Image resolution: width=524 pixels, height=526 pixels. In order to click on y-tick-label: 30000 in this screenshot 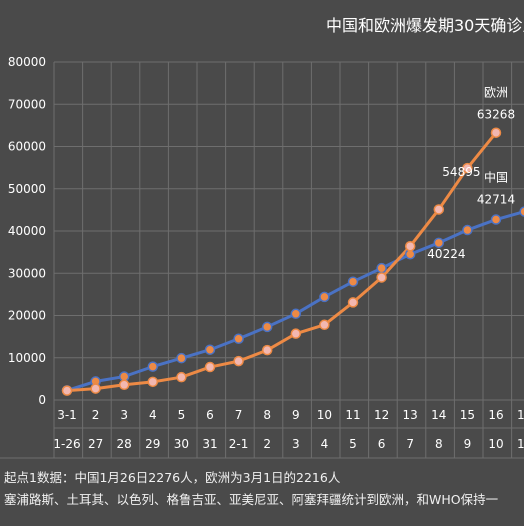, I will do `click(27, 273)`.